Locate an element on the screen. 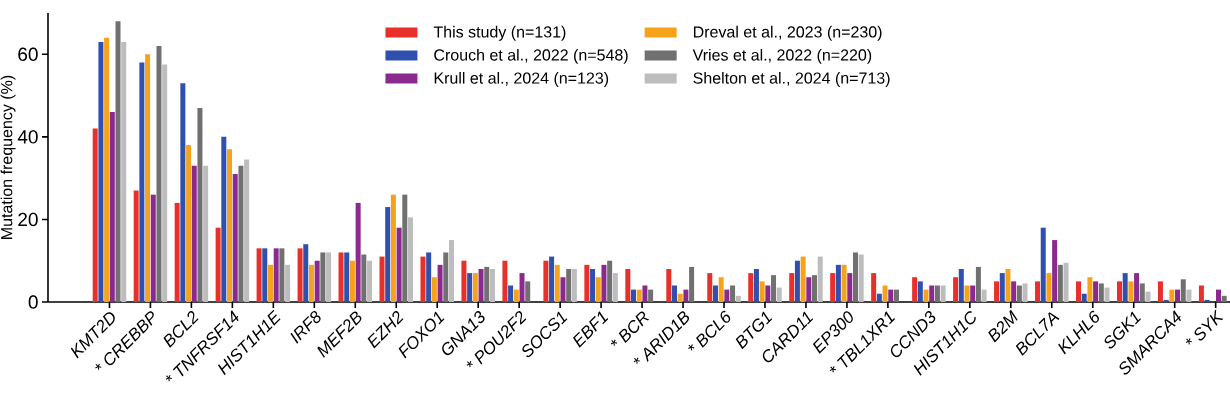  legend-label: Crouch et al., 2022 (n=548) is located at coordinates (531, 56).